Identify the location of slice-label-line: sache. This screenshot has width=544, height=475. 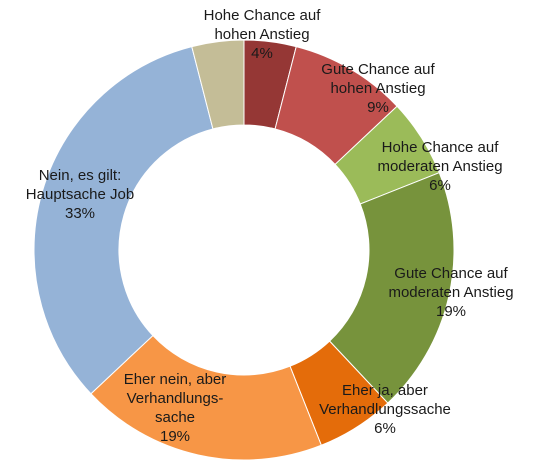
(175, 417).